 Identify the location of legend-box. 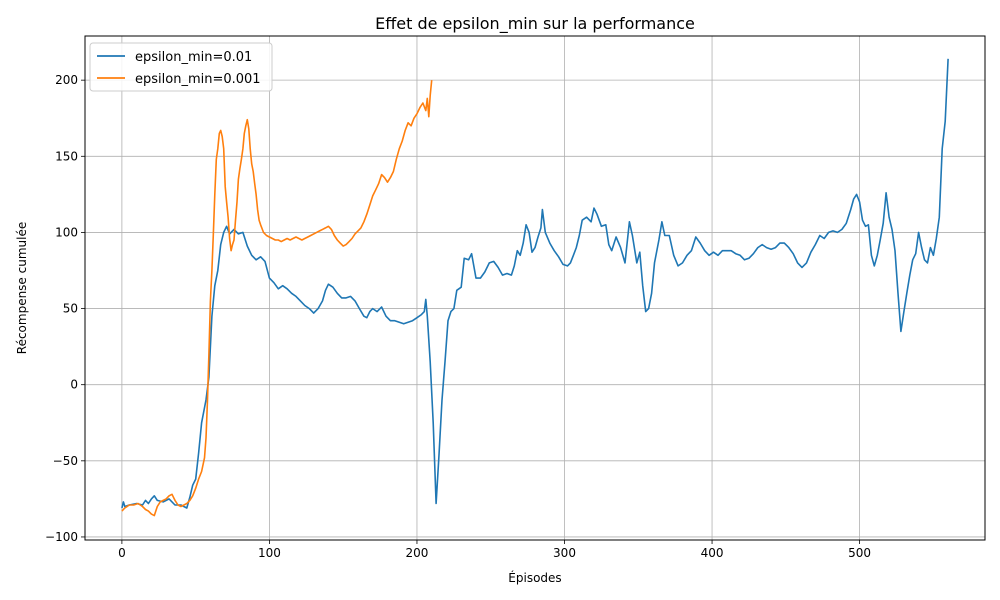
(181, 67).